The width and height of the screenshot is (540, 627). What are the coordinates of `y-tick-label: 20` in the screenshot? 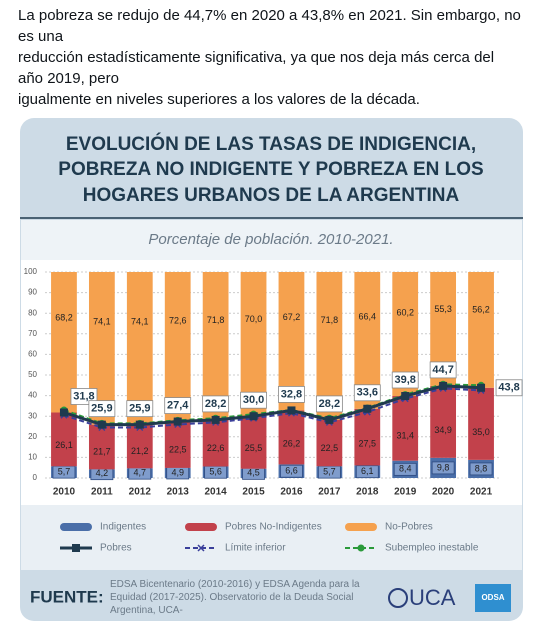 It's located at (32, 436).